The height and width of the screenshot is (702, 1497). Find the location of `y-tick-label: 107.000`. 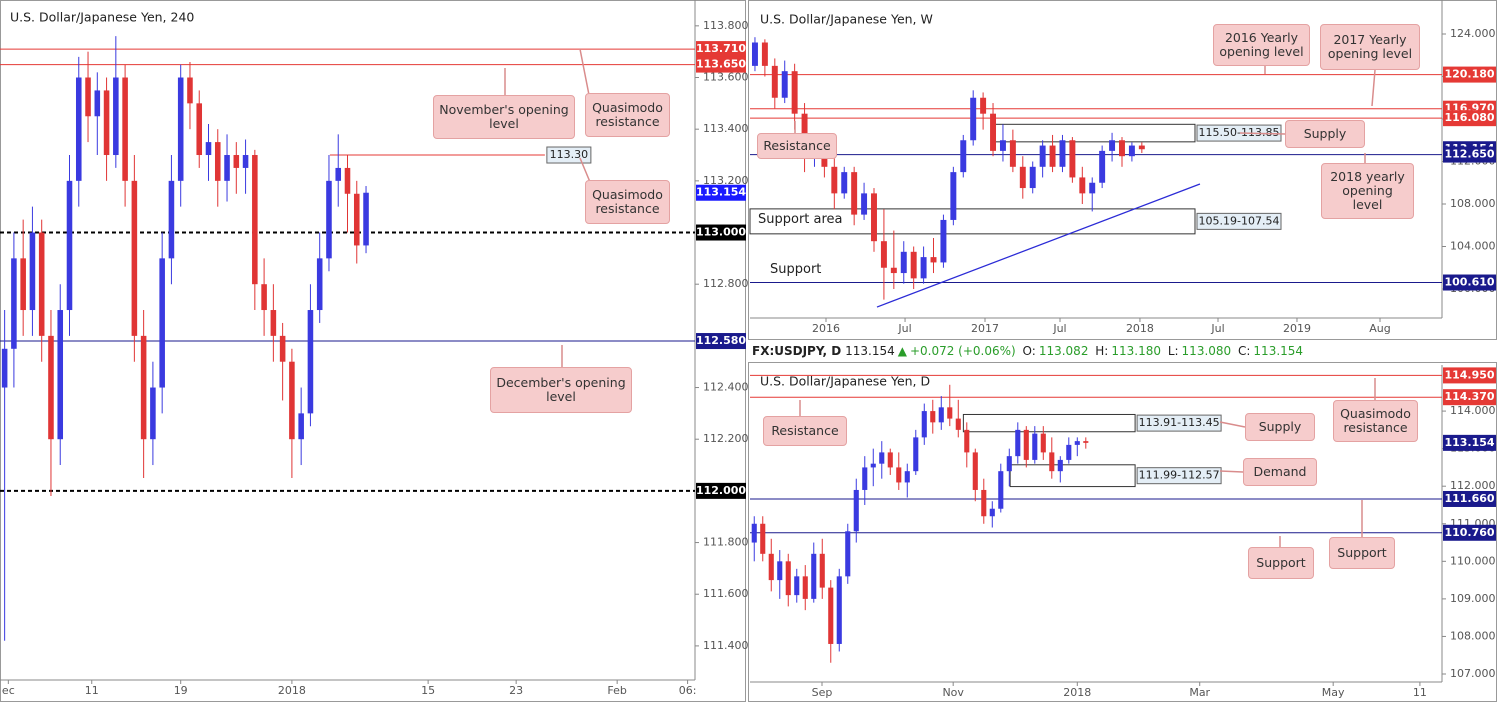

y-tick-label: 107.000 is located at coordinates (1473, 673).